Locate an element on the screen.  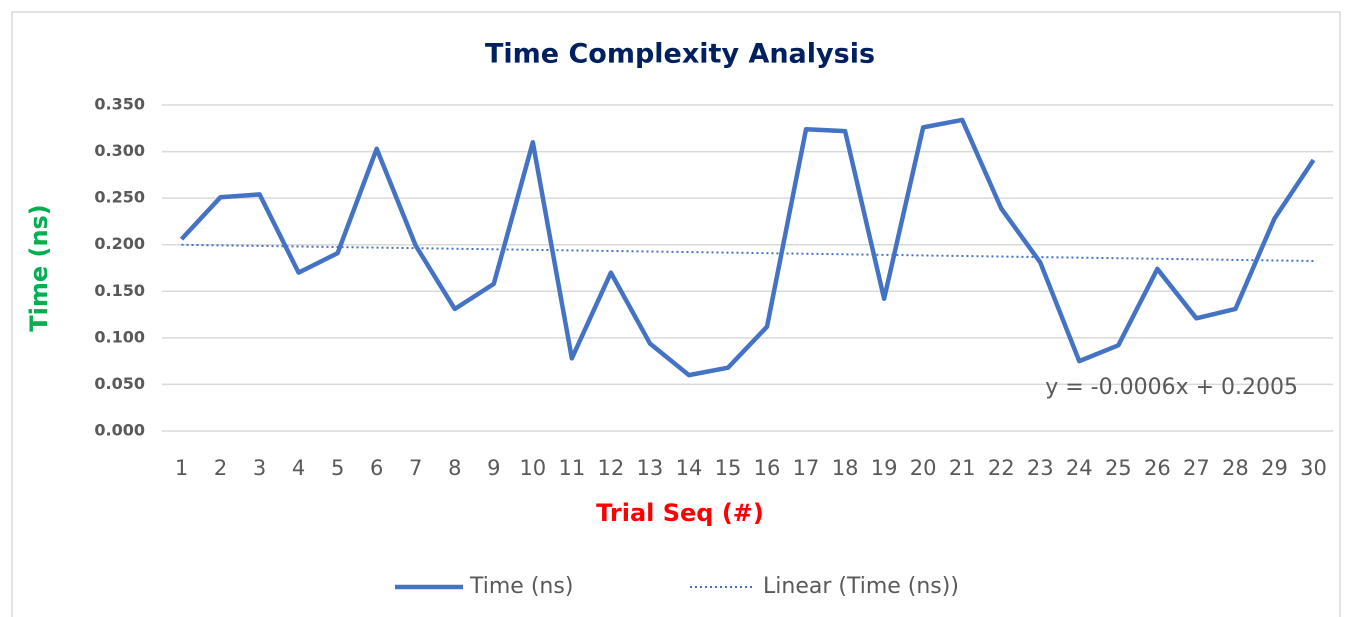
x-tick-label: 22 is located at coordinates (1001, 468).